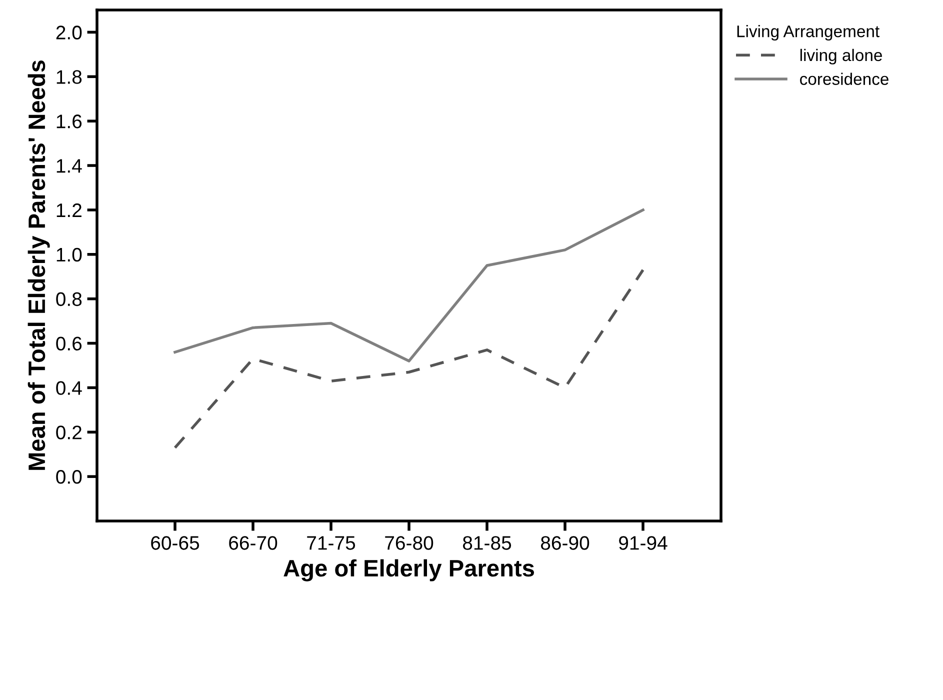 Image resolution: width=943 pixels, height=700 pixels. Describe the element at coordinates (841, 56) in the screenshot. I see `legend-label: living alone` at that location.